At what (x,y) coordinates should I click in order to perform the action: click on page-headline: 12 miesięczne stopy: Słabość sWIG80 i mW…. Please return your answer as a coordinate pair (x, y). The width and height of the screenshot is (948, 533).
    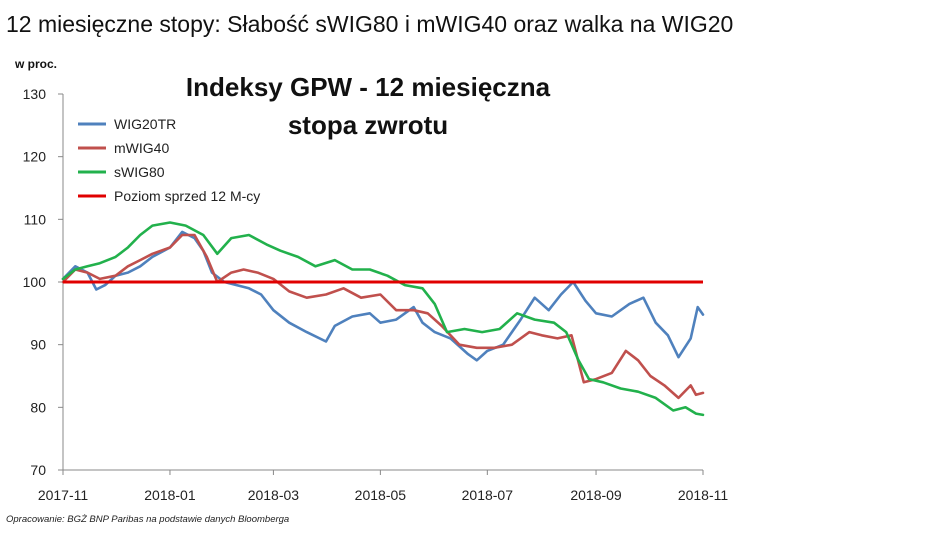
    Looking at the image, I should click on (370, 24).